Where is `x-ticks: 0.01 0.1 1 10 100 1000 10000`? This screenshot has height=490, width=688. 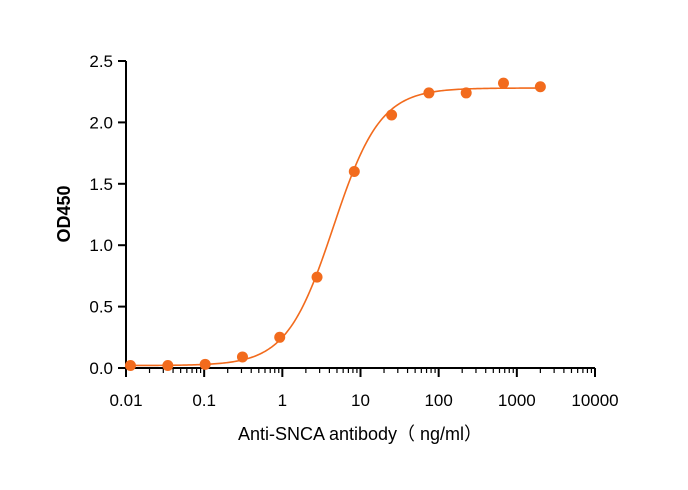
x-ticks: 0.01 0.1 1 10 100 1000 10000 is located at coordinates (364, 389).